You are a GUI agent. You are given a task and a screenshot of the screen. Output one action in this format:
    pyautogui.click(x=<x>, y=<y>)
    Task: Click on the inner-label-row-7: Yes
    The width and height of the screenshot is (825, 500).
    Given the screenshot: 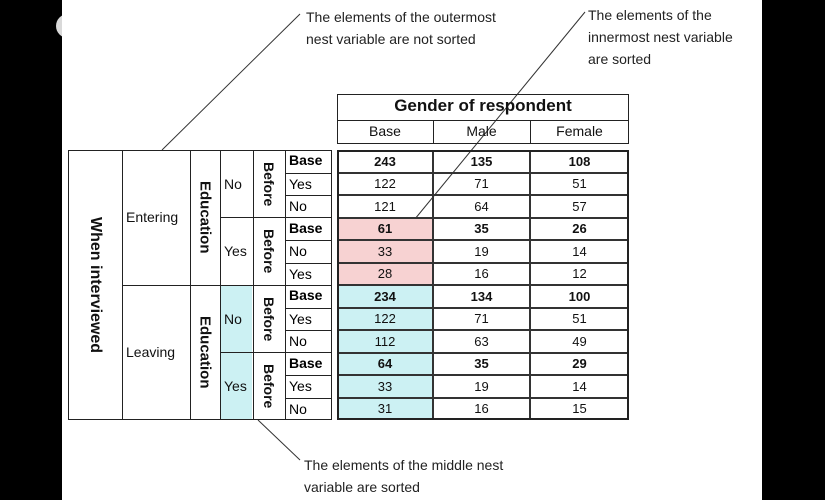 What is the action you would take?
    pyautogui.click(x=309, y=319)
    